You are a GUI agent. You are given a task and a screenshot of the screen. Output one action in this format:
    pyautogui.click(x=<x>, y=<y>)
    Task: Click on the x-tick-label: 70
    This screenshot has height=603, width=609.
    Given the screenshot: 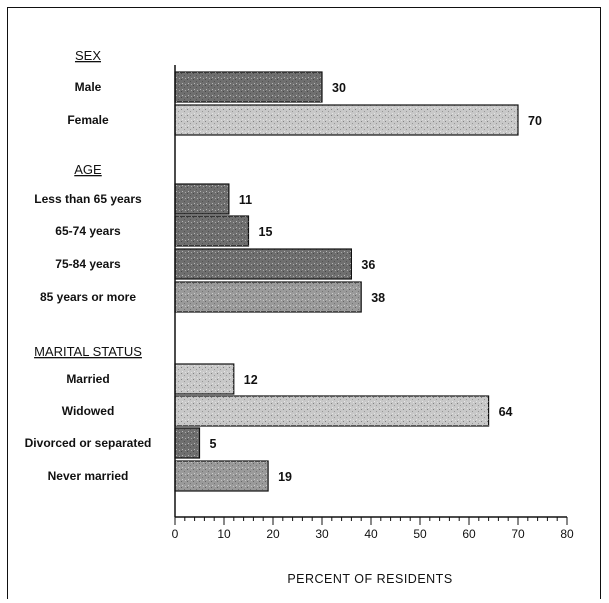 What is the action you would take?
    pyautogui.click(x=518, y=534)
    